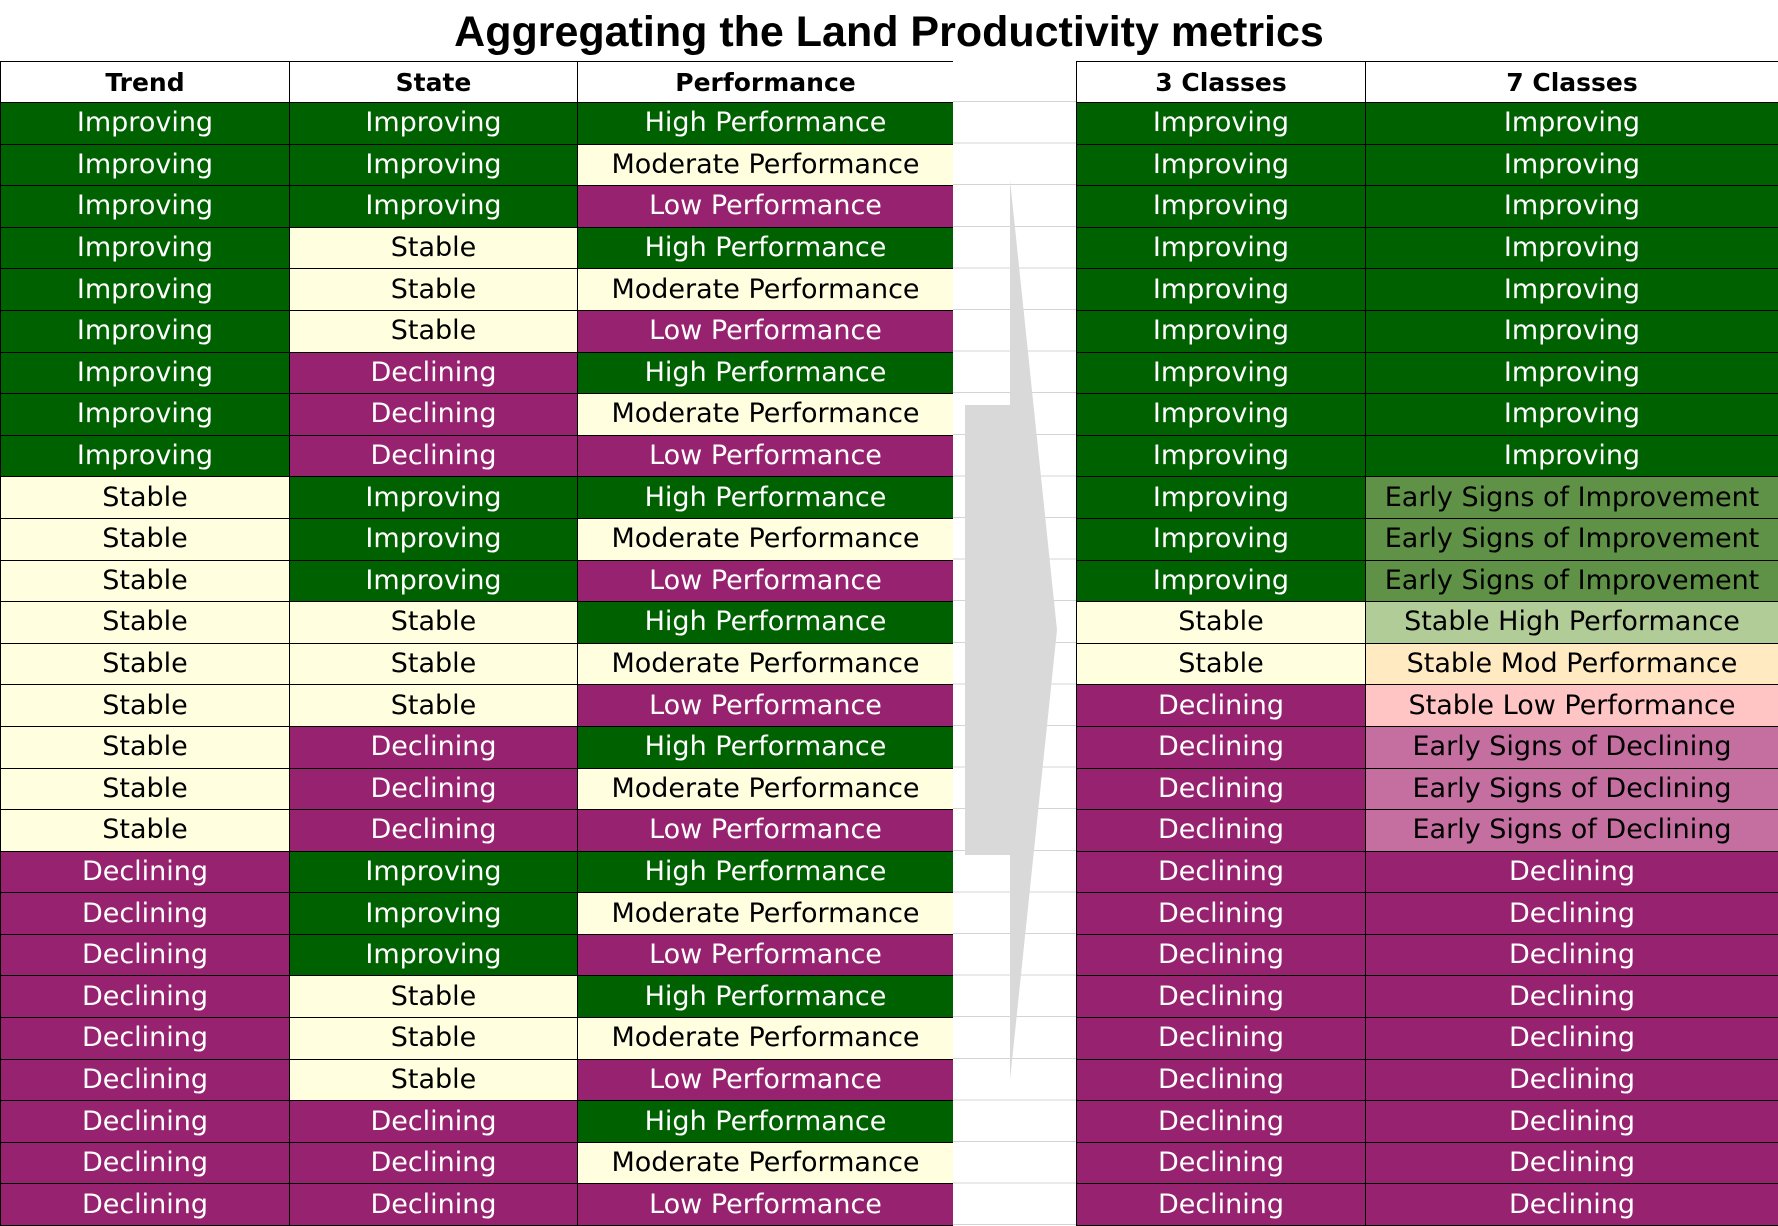 This screenshot has width=1778, height=1226. I want to click on table-row: Stable Stable Mod Performance, so click(1427, 664).